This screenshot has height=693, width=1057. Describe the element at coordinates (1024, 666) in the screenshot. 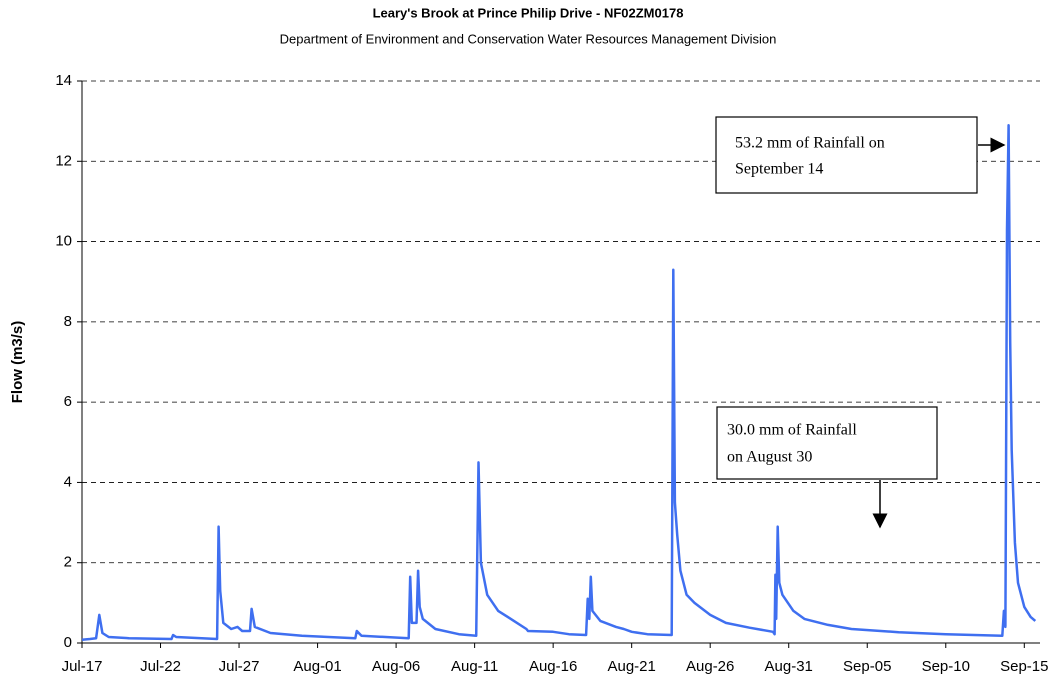

I see `x-tick-label: Sep-15` at that location.